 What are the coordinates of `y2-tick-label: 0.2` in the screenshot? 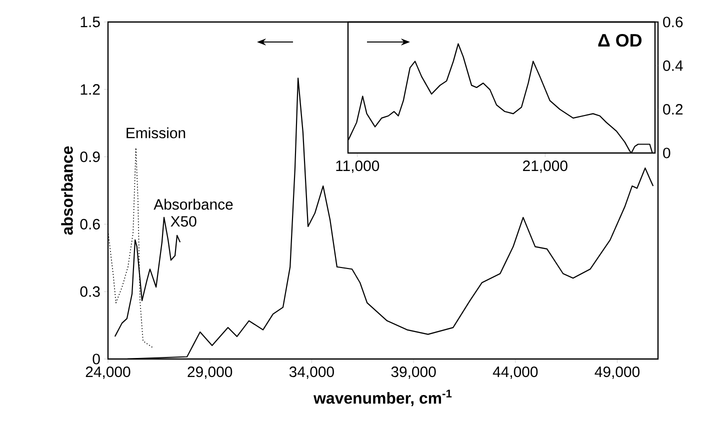 It's located at (673, 109).